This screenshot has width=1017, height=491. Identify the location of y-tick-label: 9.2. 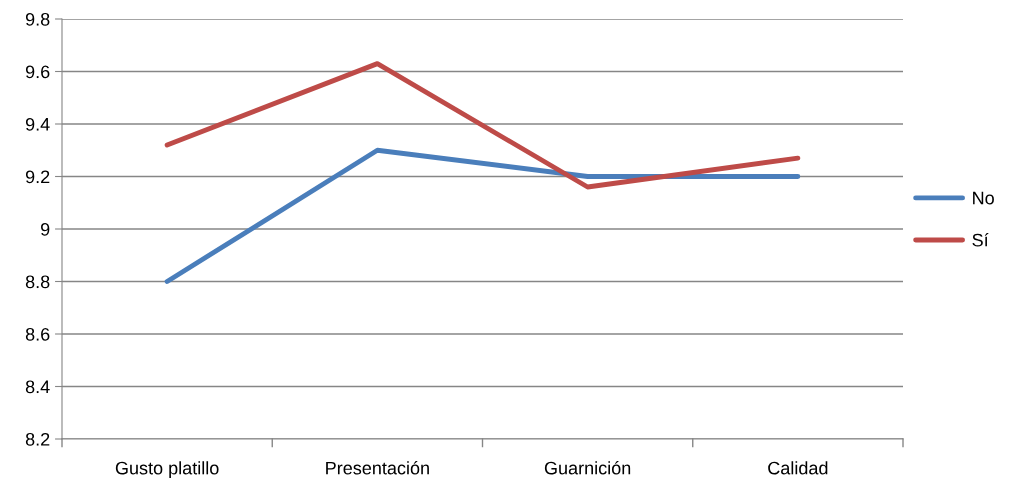
(37, 177).